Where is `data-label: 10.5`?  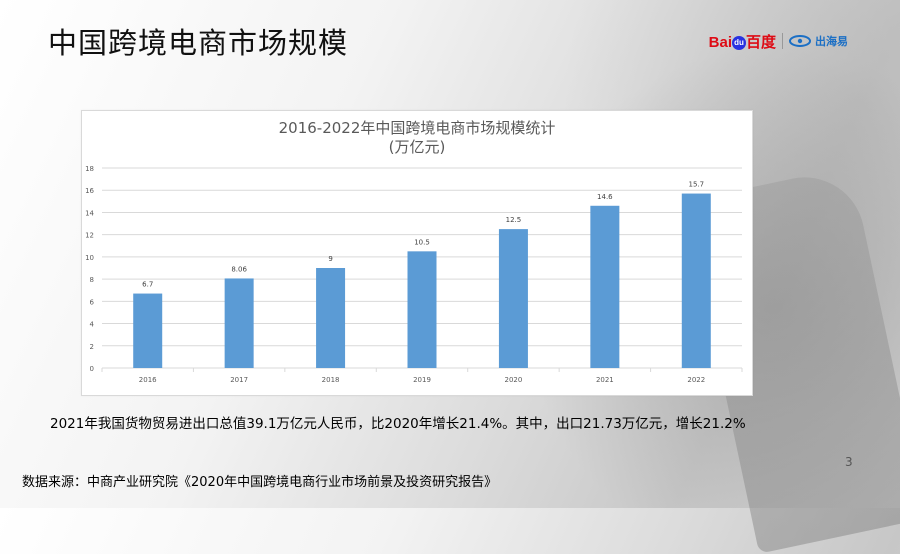 data-label: 10.5 is located at coordinates (422, 242).